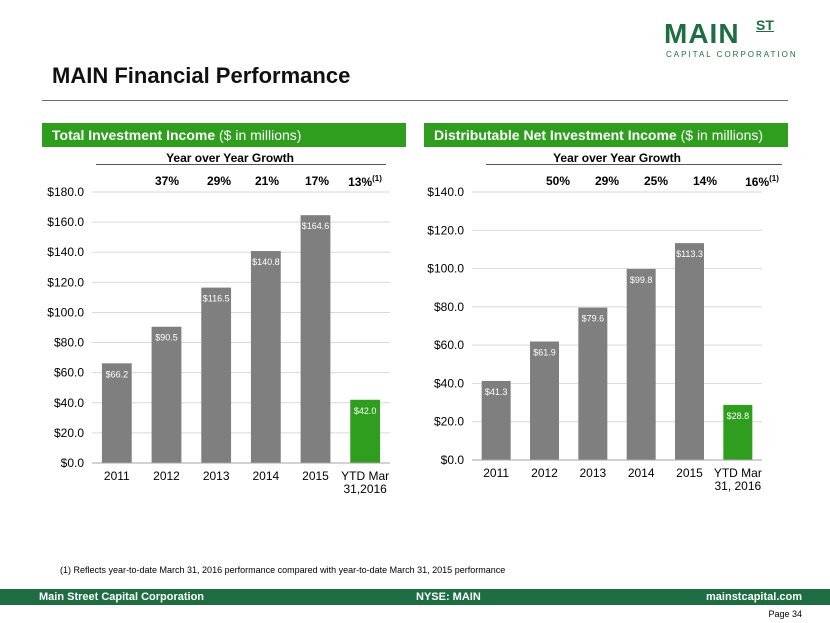  Describe the element at coordinates (316, 226) in the screenshot. I see `left-chart-data-label: $164.6` at that location.